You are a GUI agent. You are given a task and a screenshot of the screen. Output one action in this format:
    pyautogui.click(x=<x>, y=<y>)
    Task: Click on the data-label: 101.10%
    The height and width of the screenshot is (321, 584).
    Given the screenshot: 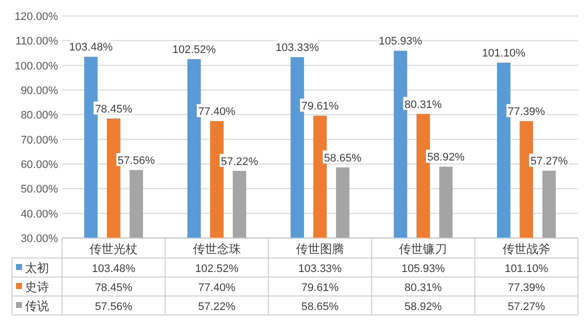 What is the action you would take?
    pyautogui.click(x=526, y=269)
    